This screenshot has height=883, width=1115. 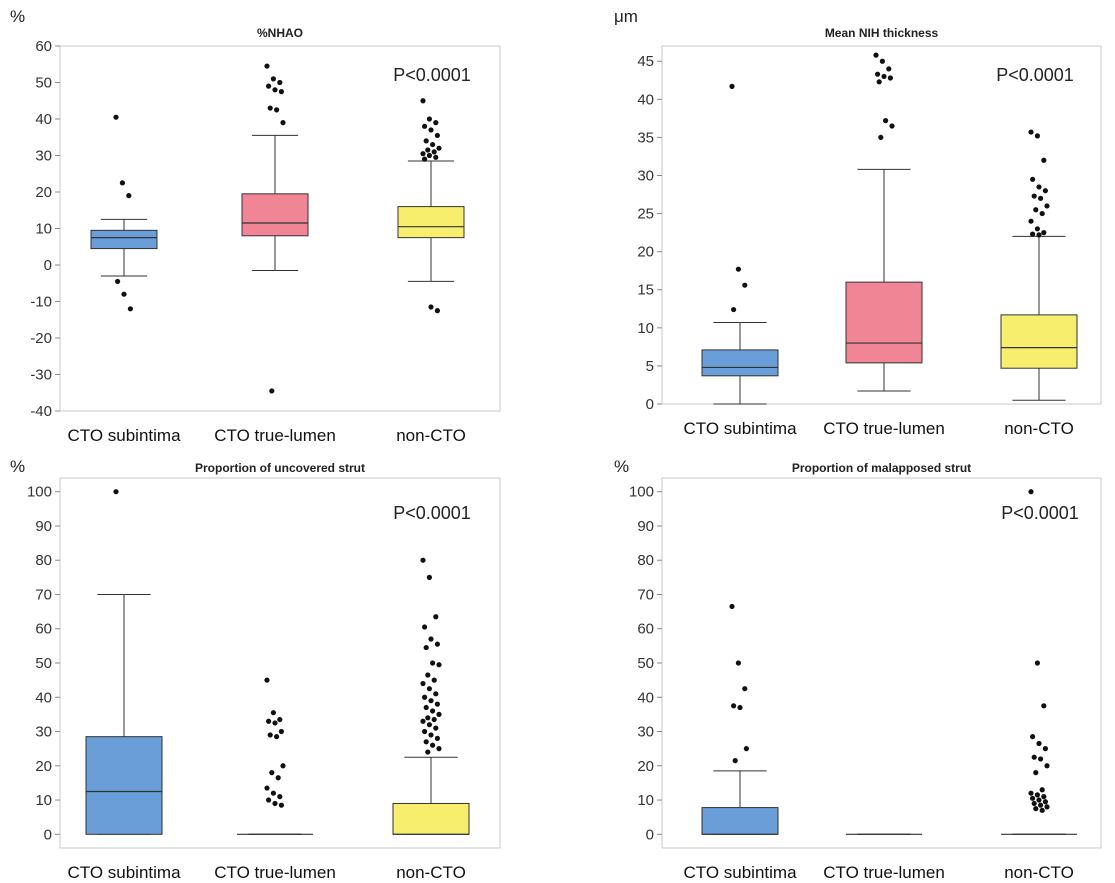 I want to click on y-tick-label: 100, so click(x=641, y=492).